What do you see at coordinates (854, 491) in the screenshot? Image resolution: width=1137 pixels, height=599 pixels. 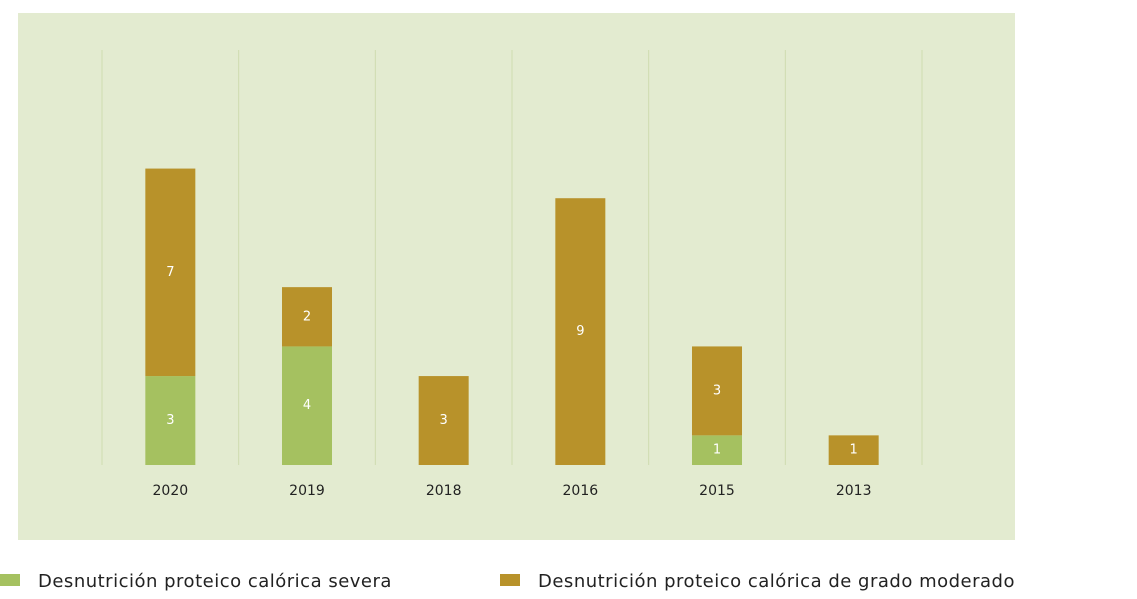 I see `x-tick-label: 2013` at bounding box center [854, 491].